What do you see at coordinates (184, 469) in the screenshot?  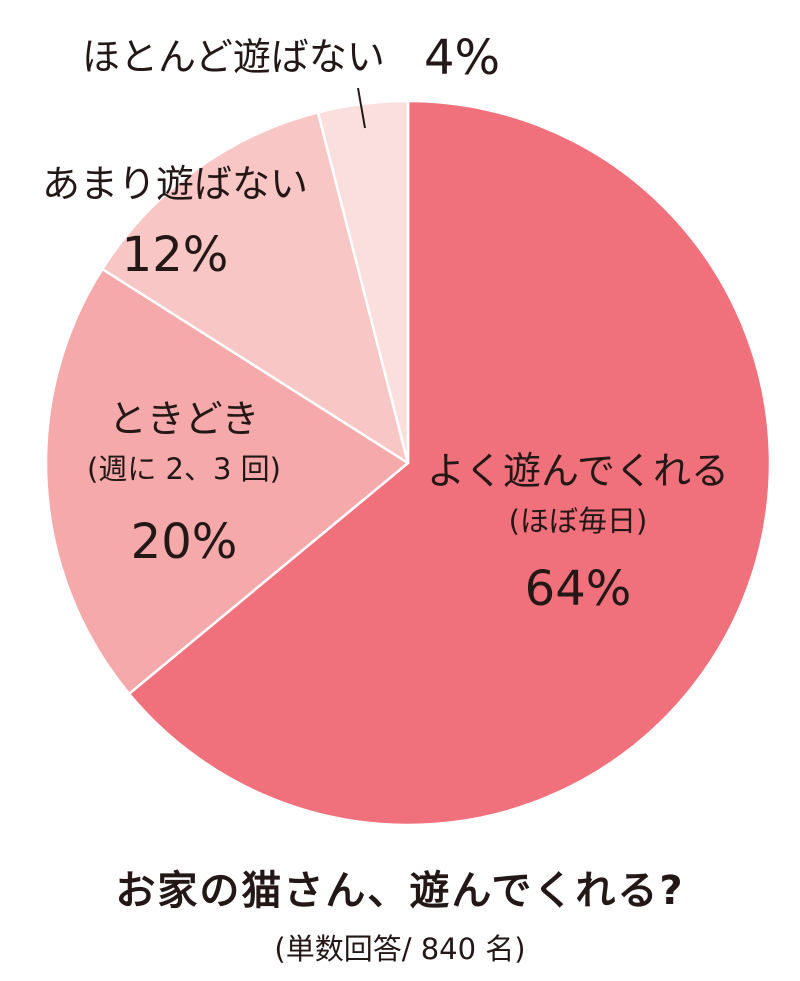 I see `slice-sublabel-sometimes: (週に 2、3 回)` at bounding box center [184, 469].